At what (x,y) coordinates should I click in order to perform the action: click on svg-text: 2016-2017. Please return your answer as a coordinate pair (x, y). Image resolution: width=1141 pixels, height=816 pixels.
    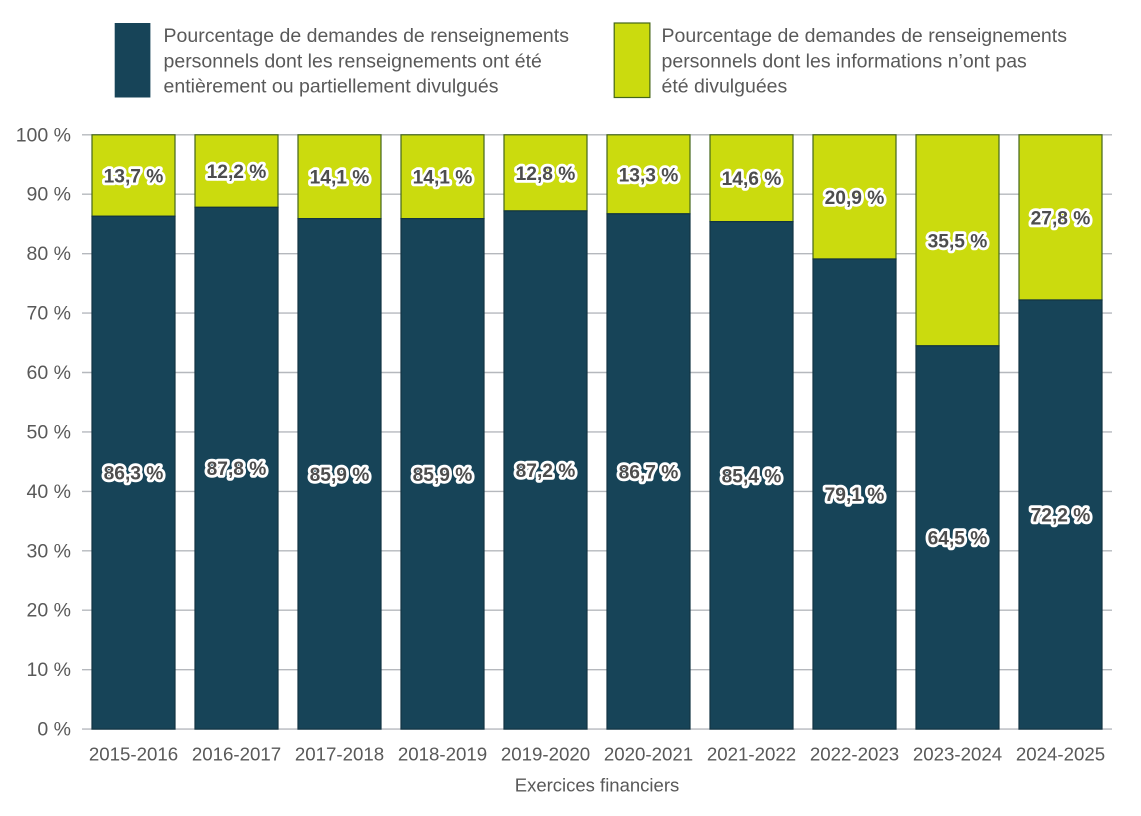
    Looking at the image, I should click on (236, 754).